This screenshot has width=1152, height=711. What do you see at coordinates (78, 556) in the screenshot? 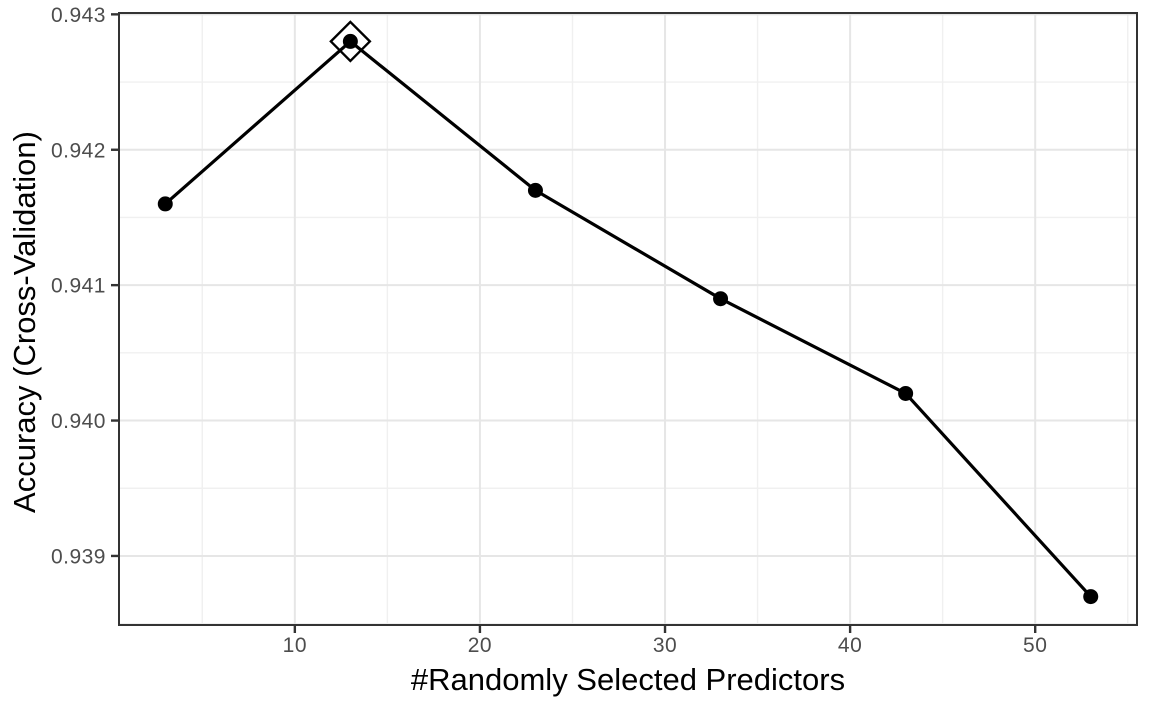
I see `y-tick-label: 0.939` at bounding box center [78, 556].